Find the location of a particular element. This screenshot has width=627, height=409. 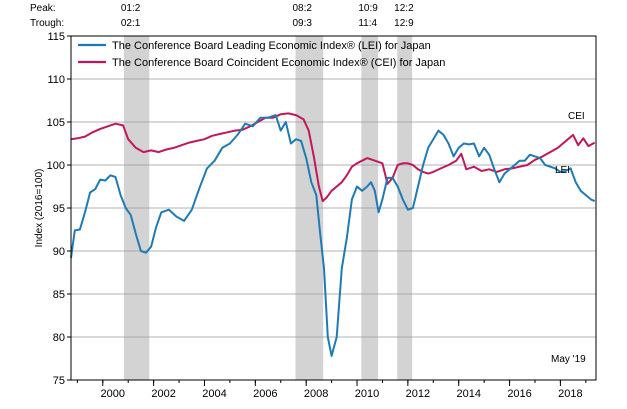

x-tick-label: 2012 is located at coordinates (418, 394).